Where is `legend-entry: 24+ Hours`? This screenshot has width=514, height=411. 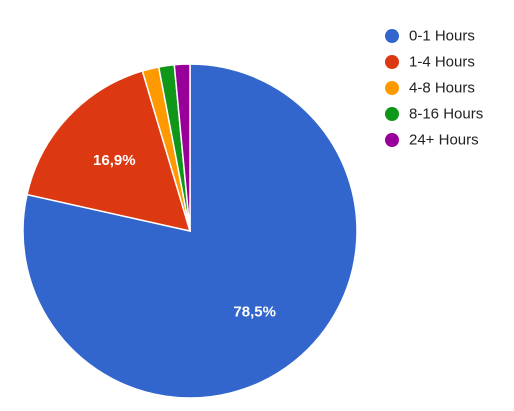
legend-entry: 24+ Hours is located at coordinates (444, 140).